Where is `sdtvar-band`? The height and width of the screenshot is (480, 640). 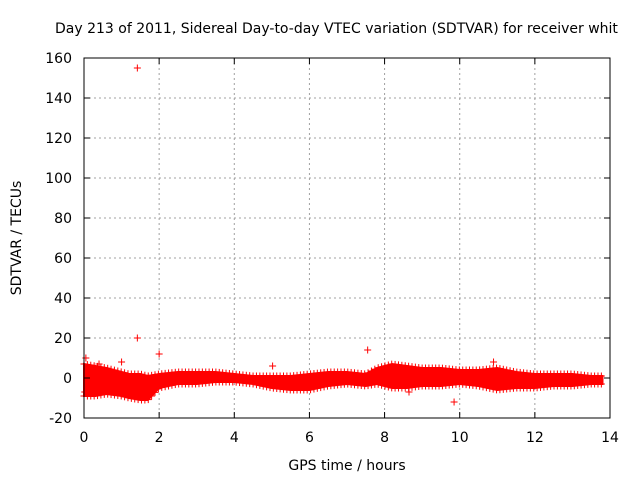 sdtvar-band is located at coordinates (343, 381).